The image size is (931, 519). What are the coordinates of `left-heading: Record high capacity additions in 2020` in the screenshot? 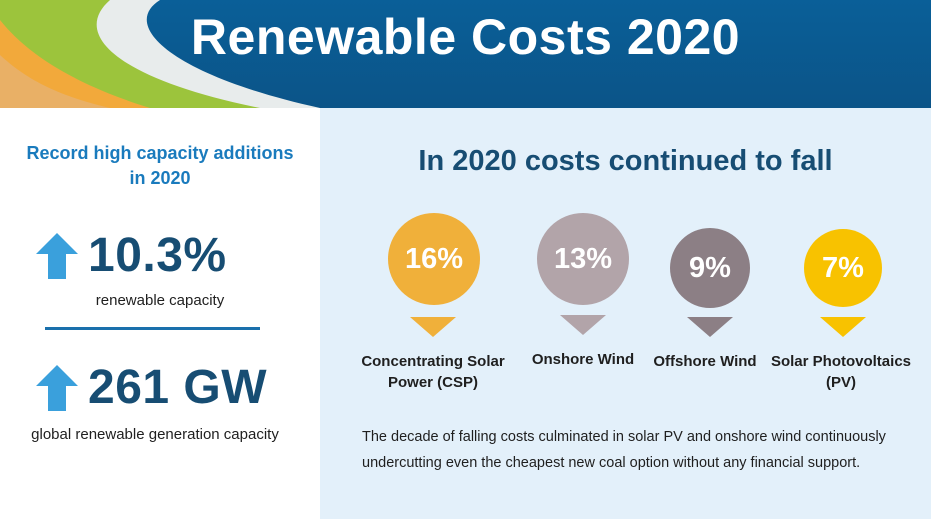 It's located at (160, 165).